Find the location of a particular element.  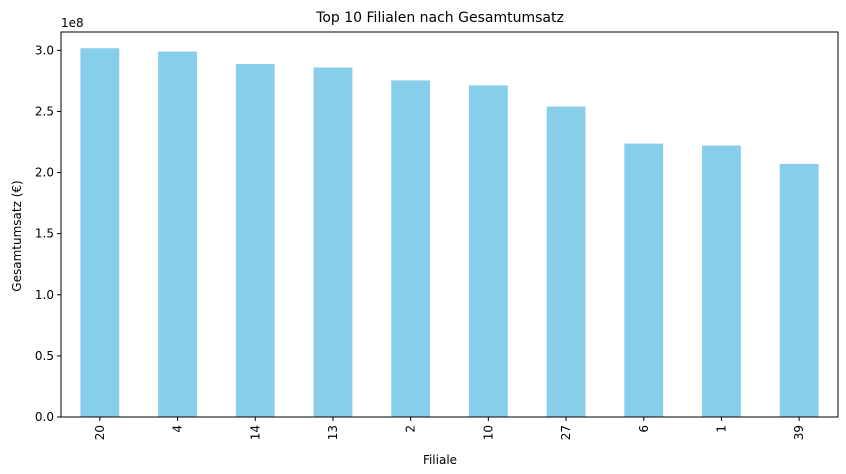

x-tick-label: 4 is located at coordinates (178, 429).